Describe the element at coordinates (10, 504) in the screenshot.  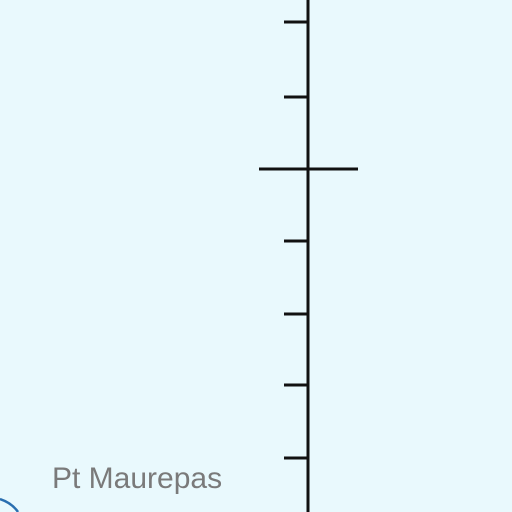
I see `coastline` at that location.